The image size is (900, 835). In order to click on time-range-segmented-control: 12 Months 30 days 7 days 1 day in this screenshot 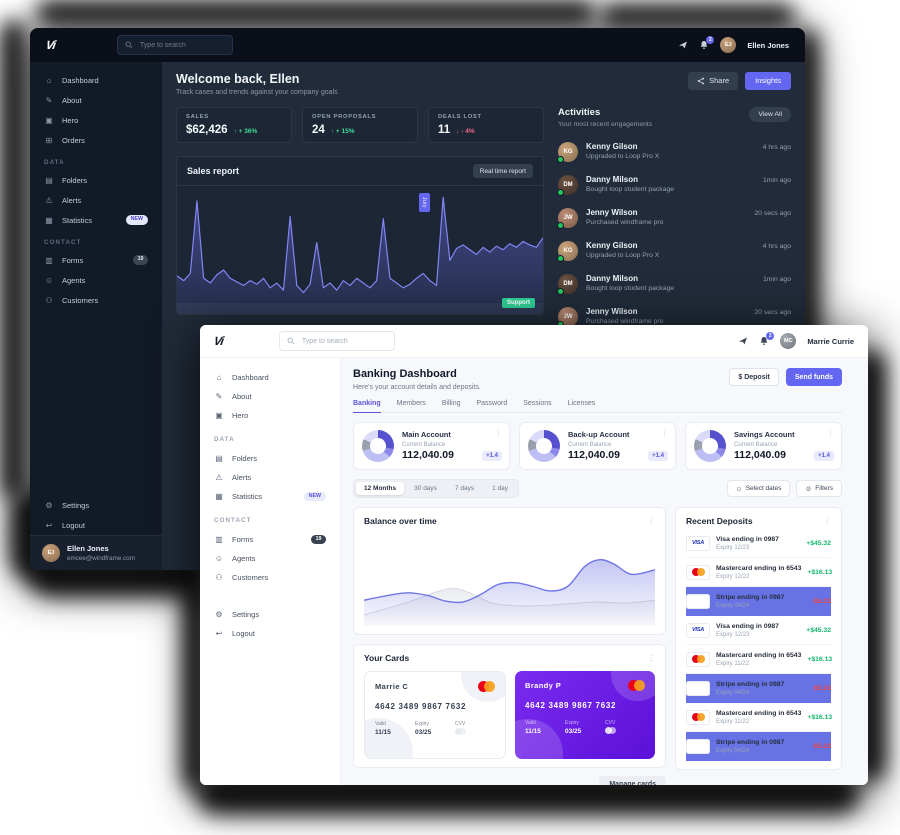, I will do `click(436, 488)`.